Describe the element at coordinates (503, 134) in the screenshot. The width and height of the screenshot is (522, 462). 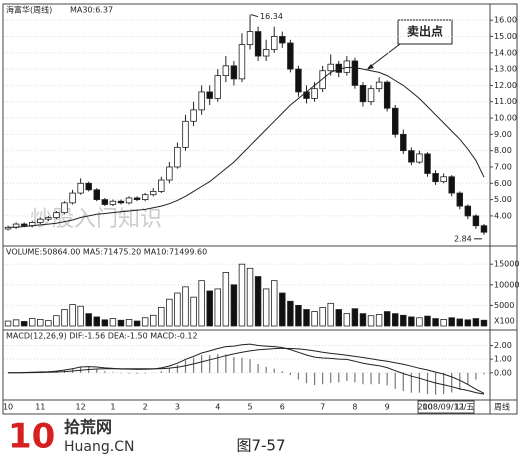
I see `y-tick-label: 9.00` at that location.